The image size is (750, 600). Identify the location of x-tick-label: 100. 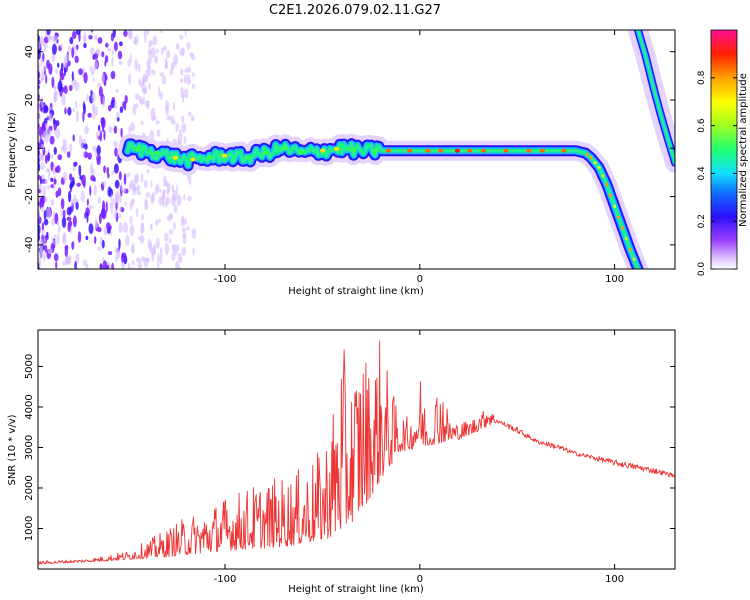
(614, 279).